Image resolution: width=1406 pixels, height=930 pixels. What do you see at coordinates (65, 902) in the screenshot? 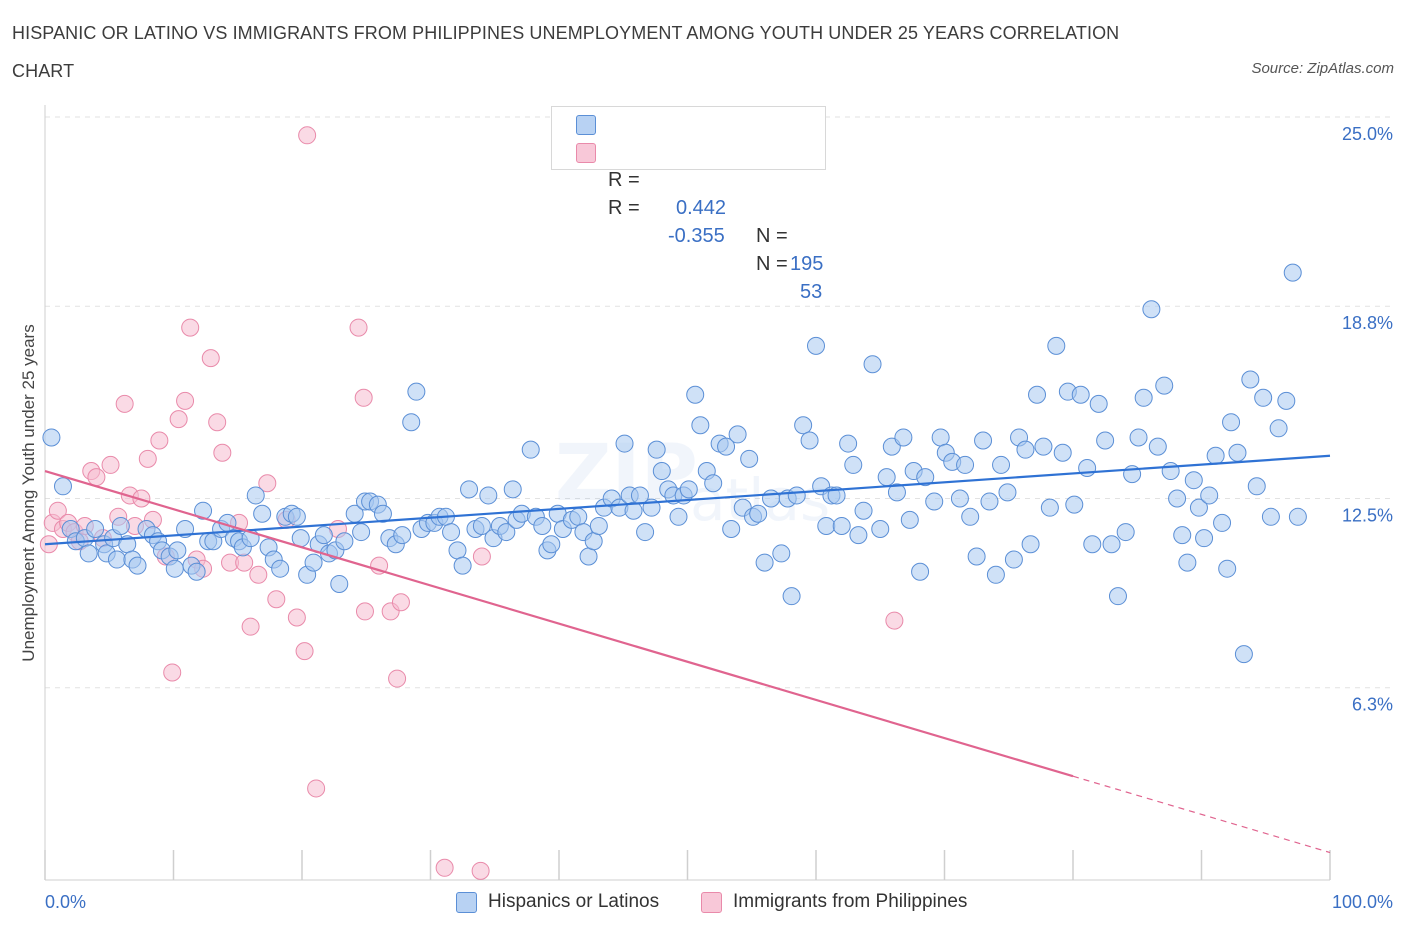
I see `x-tick-label: 0.0%` at bounding box center [65, 902].